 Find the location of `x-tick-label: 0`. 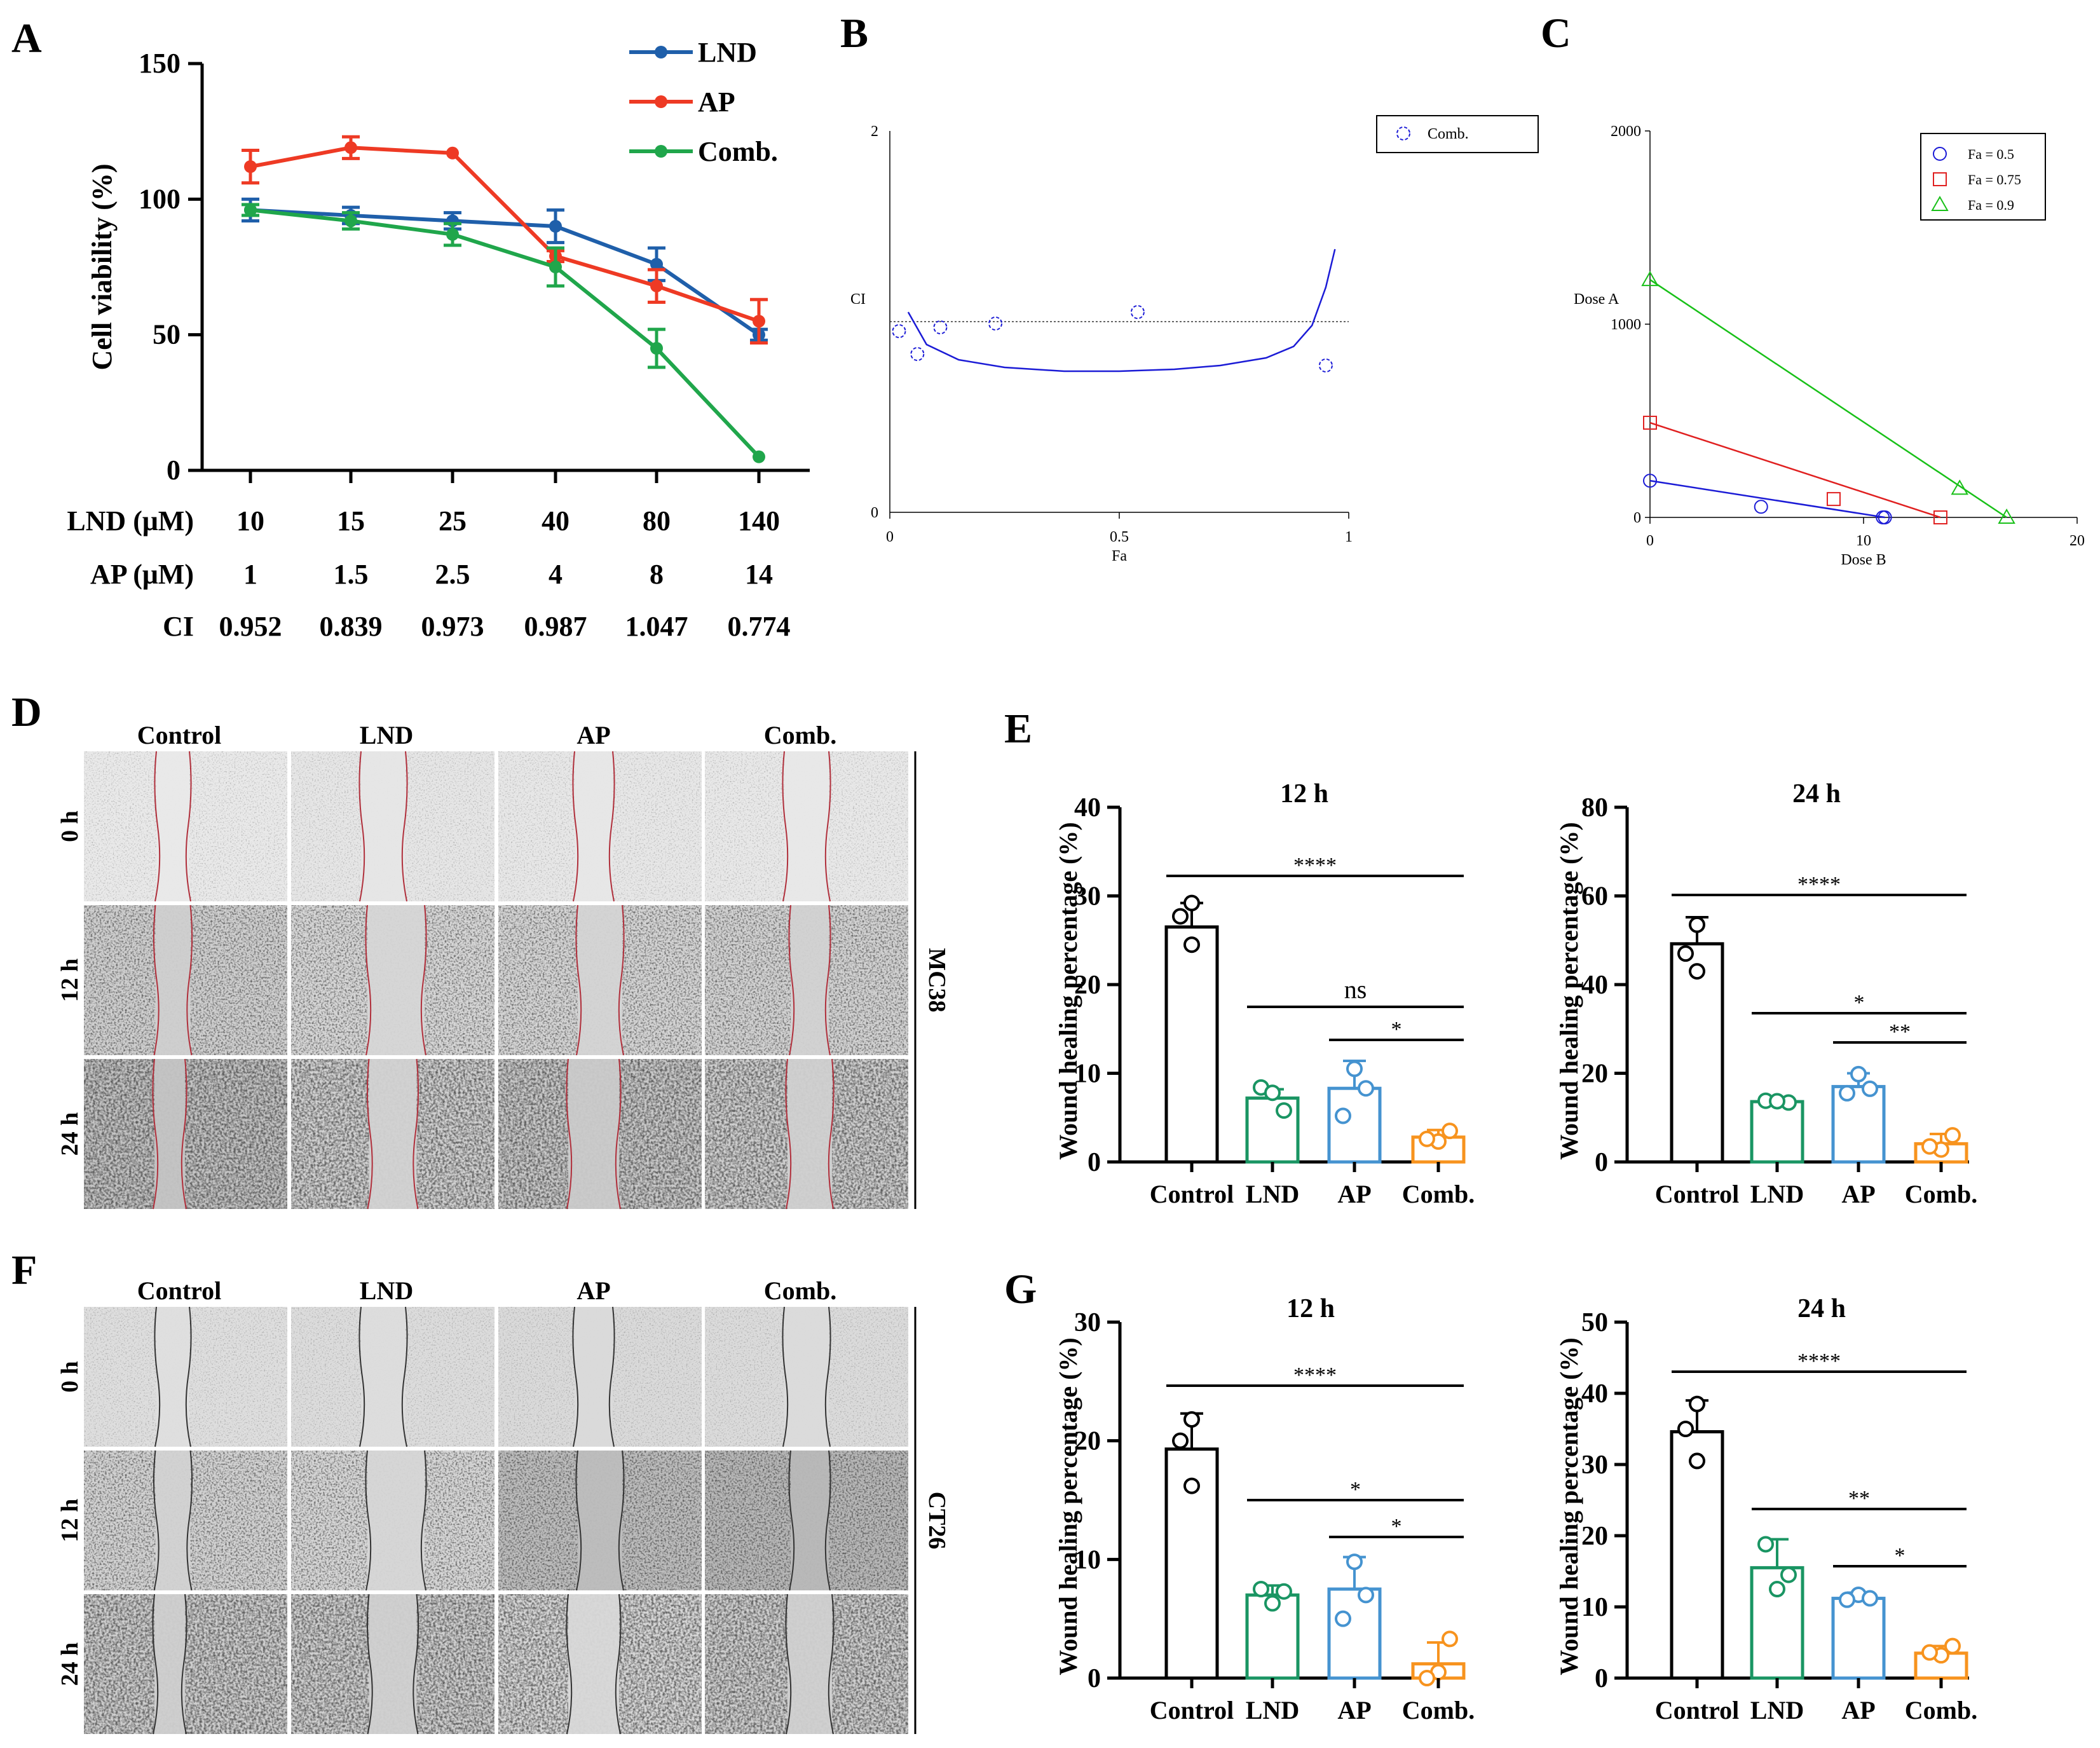

x-tick-label: 0 is located at coordinates (1650, 541).